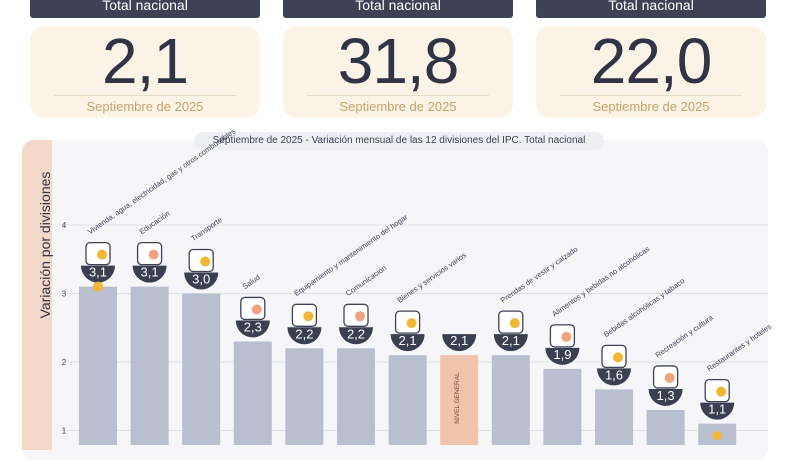 The height and width of the screenshot is (460, 800). What do you see at coordinates (614, 374) in the screenshot?
I see `value-label: 1,6` at bounding box center [614, 374].